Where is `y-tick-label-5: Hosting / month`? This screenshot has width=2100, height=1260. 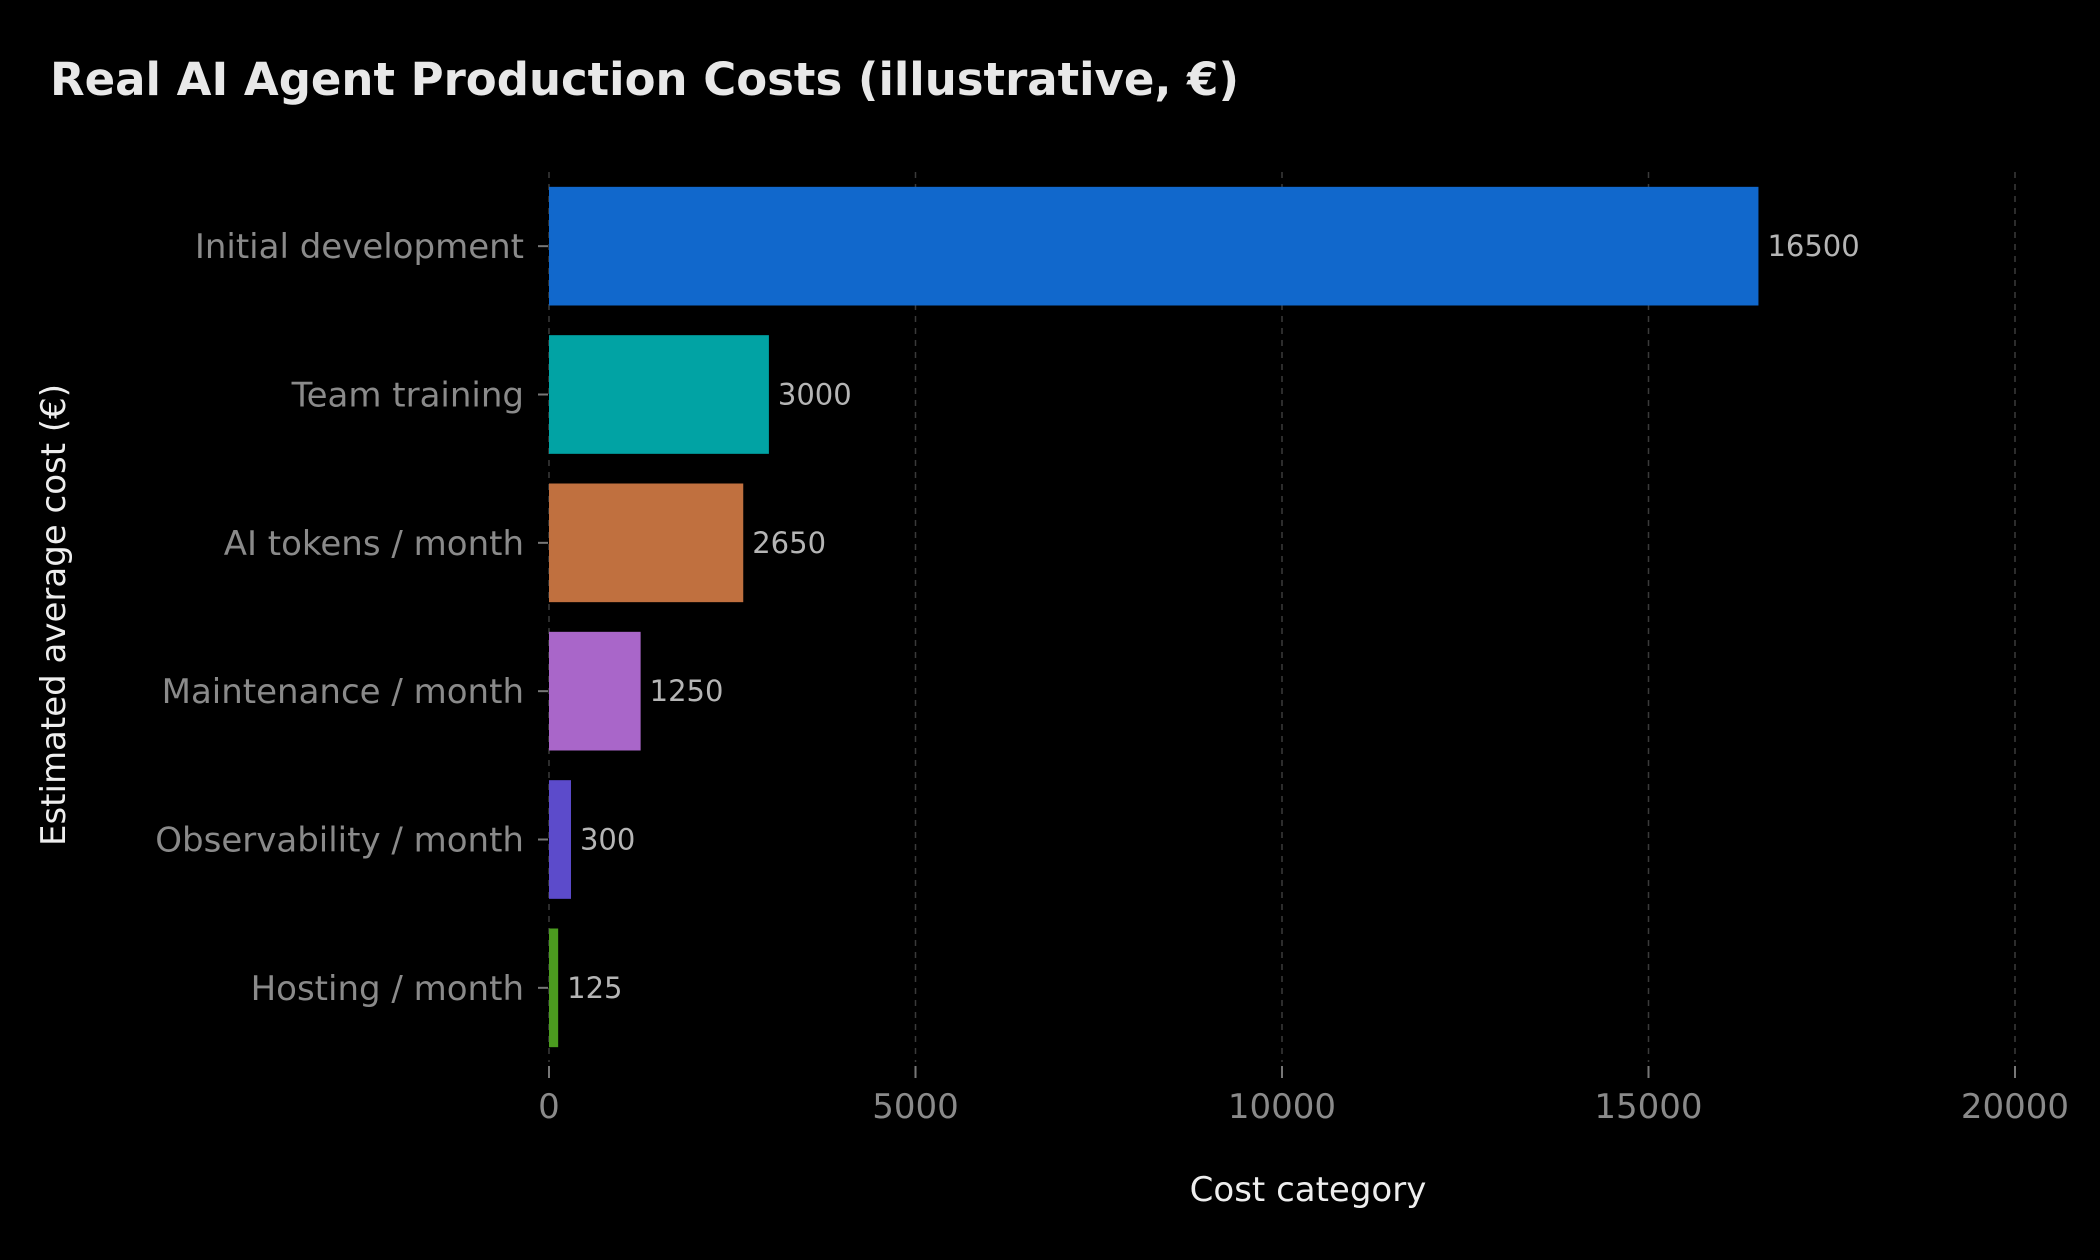 y-tick-label-5: Hosting / month is located at coordinates (387, 989).